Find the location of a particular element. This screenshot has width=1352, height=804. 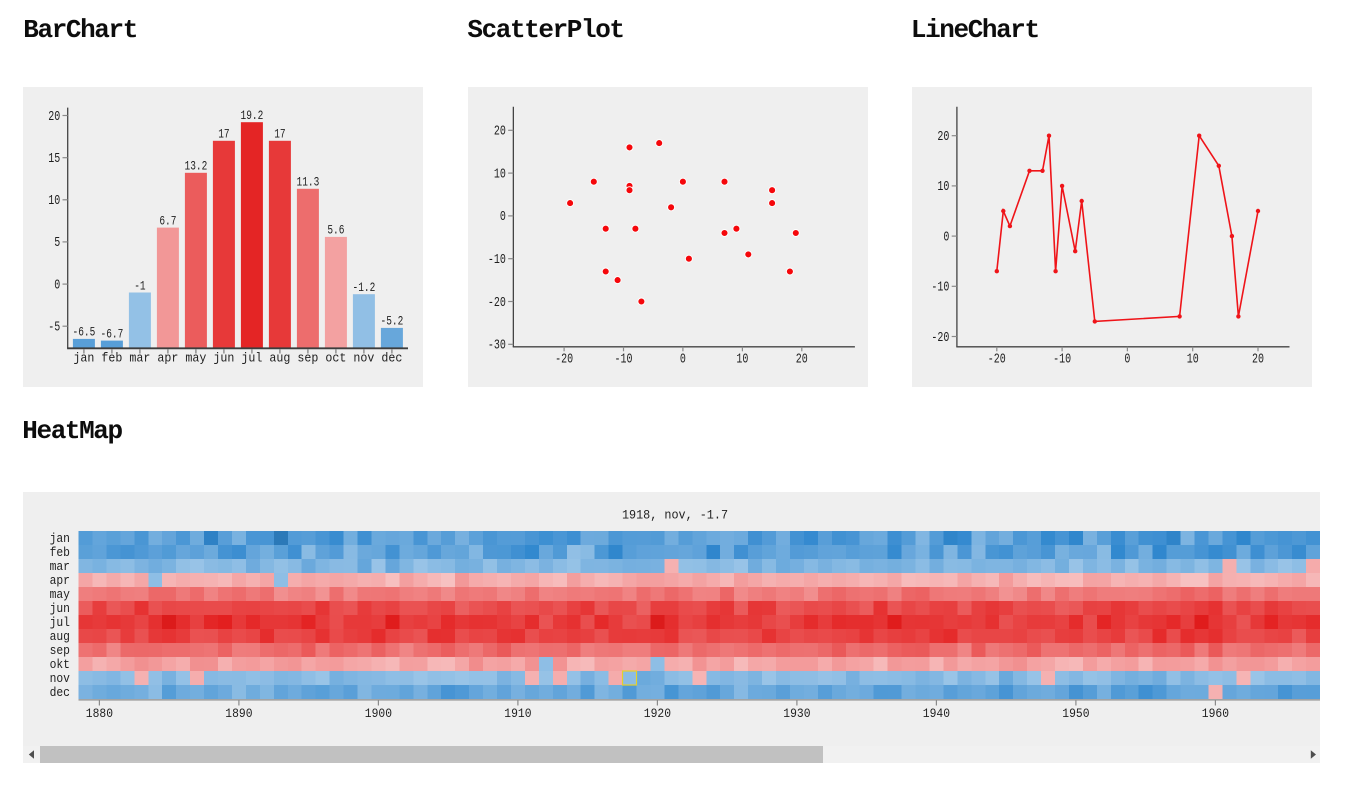

svg-text: -30 is located at coordinates (497, 346).